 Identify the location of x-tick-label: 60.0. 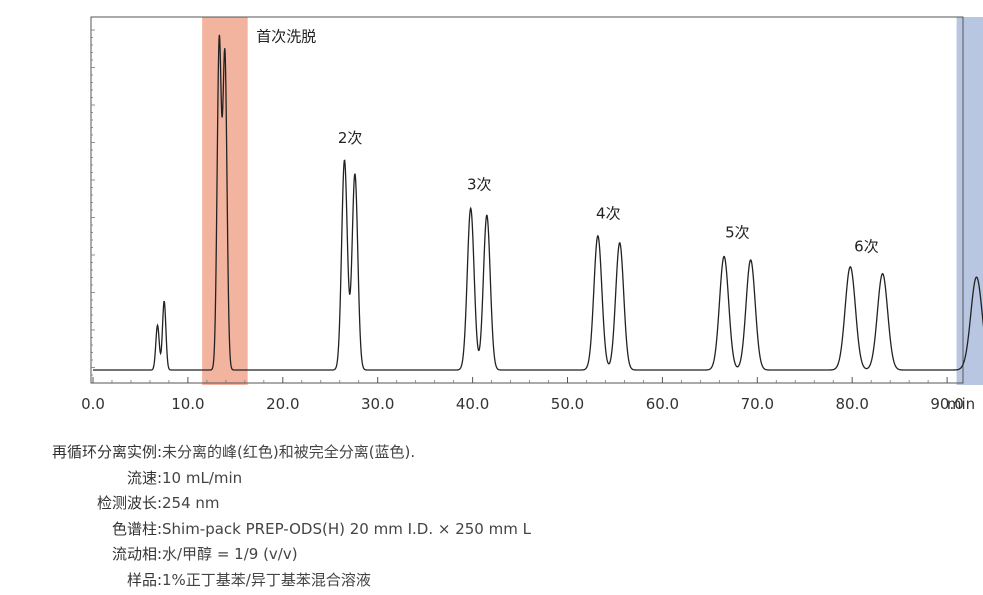
(662, 404).